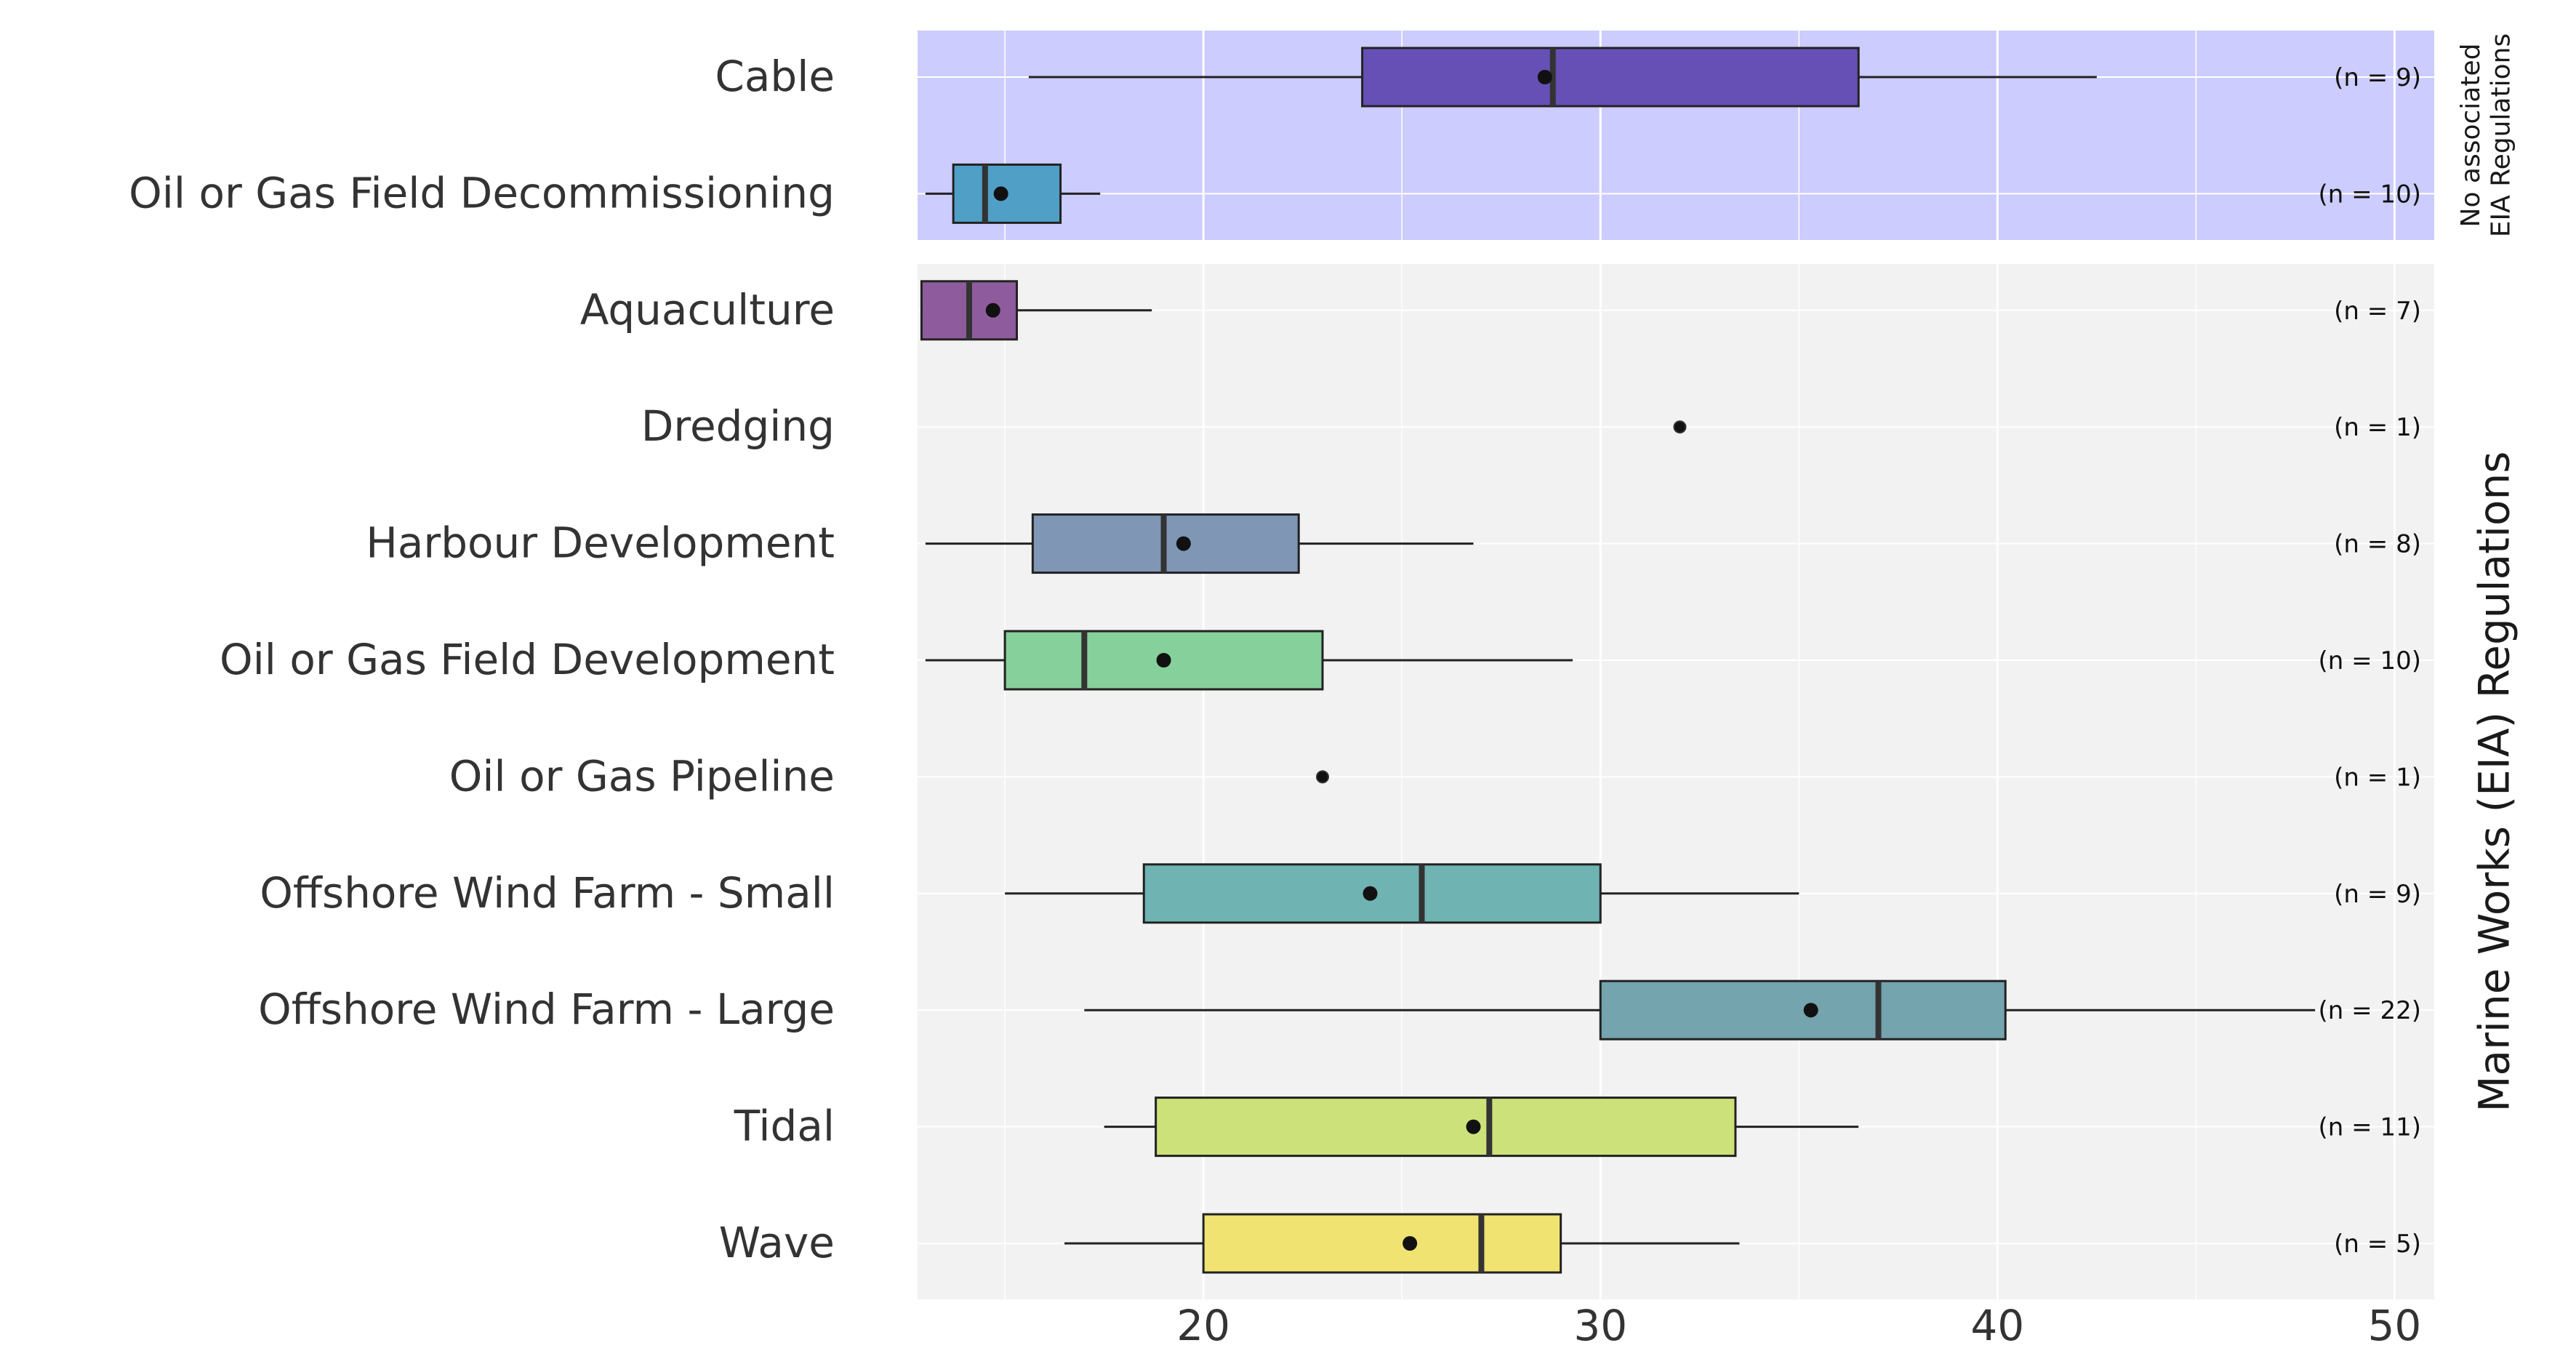 The height and width of the screenshot is (1359, 2576). I want to click on category-label: Offshore Wind Farm - Small, so click(547, 893).